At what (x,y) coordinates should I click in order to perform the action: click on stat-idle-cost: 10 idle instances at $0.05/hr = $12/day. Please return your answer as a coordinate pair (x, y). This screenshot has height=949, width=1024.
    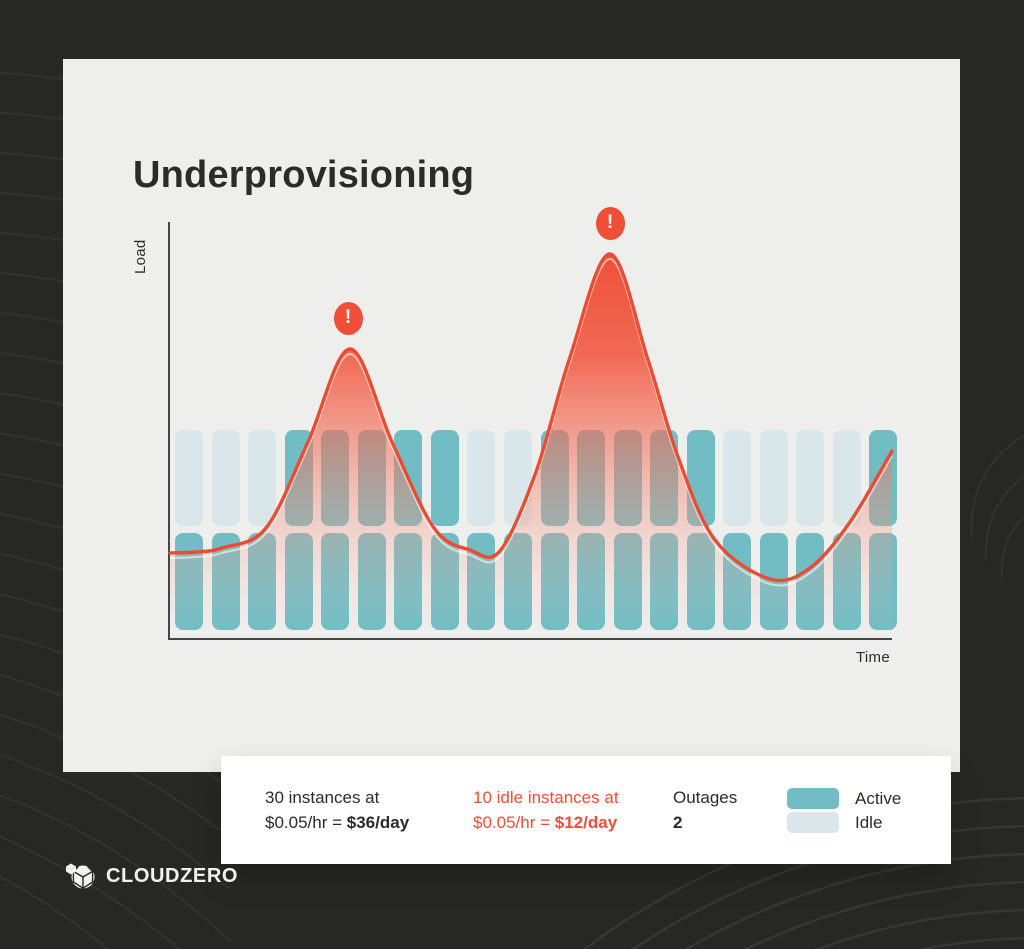
    Looking at the image, I should click on (546, 810).